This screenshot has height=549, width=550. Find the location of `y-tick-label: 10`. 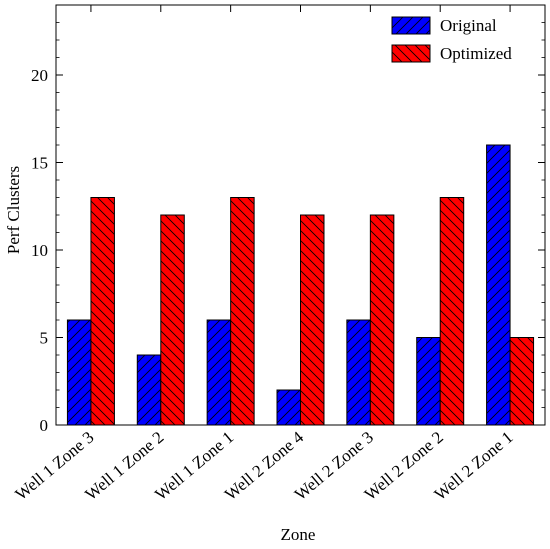

y-tick-label: 10 is located at coordinates (39, 250).